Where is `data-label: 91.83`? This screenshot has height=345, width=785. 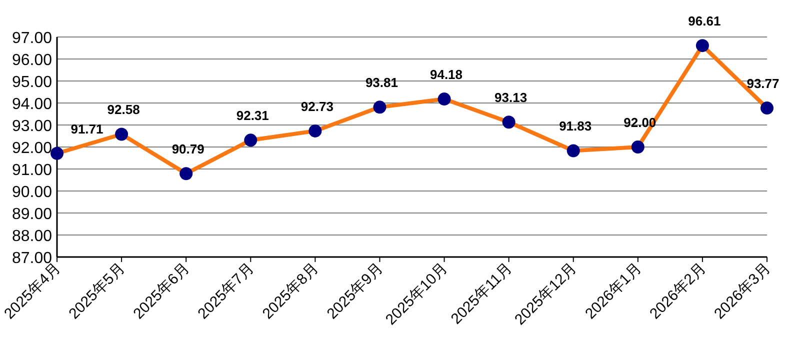 data-label: 91.83 is located at coordinates (575, 126).